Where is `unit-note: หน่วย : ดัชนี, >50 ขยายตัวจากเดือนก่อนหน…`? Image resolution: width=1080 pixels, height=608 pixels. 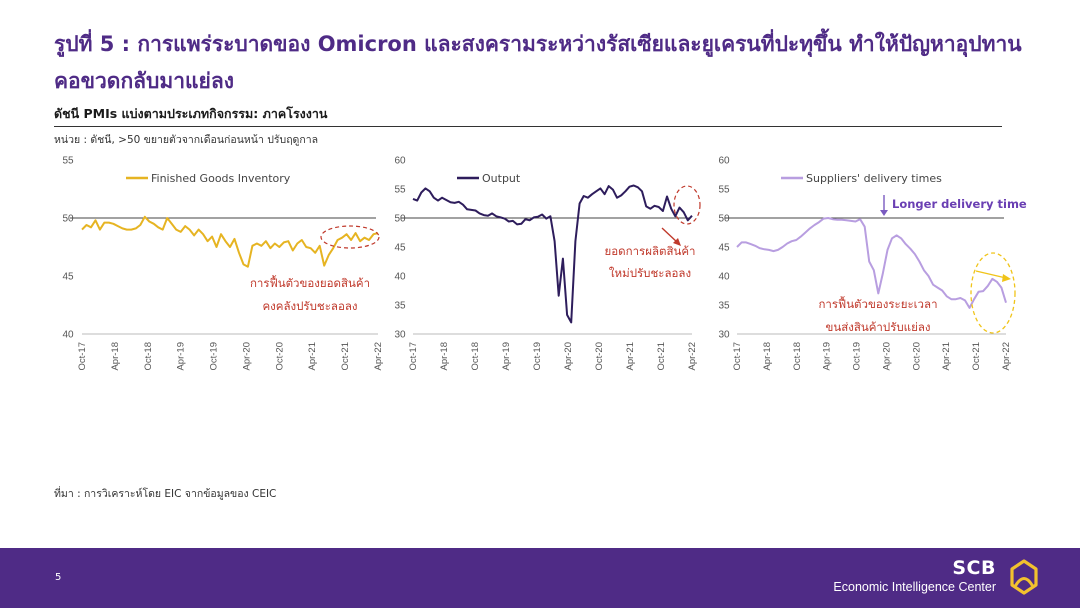 unit-note: หน่วย : ดัชนี, >50 ขยายตัวจากเดือนก่อนหน… is located at coordinates (186, 140).